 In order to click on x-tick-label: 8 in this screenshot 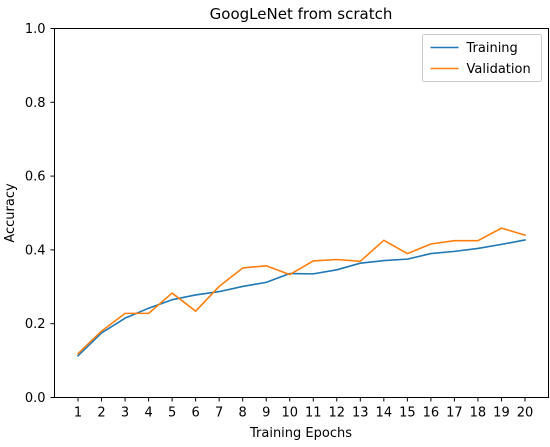, I will do `click(243, 413)`.